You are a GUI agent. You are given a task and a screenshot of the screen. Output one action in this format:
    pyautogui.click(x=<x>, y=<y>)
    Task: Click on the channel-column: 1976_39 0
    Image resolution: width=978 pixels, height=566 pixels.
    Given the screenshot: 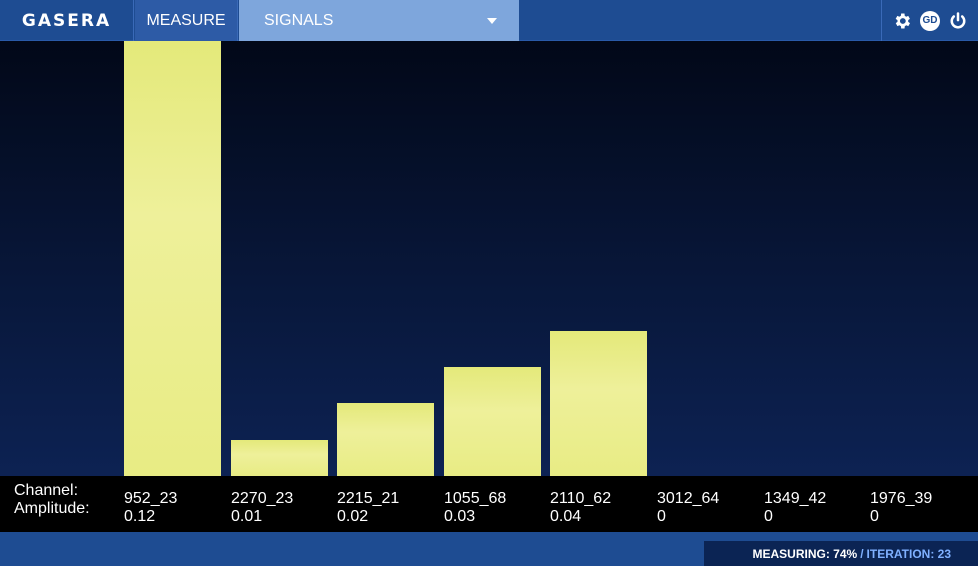 What is the action you would take?
    pyautogui.click(x=901, y=508)
    